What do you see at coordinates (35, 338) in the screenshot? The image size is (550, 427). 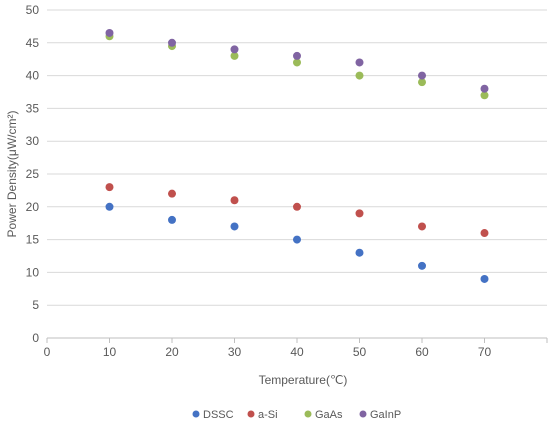 I see `y-tick-label-0: 0` at bounding box center [35, 338].